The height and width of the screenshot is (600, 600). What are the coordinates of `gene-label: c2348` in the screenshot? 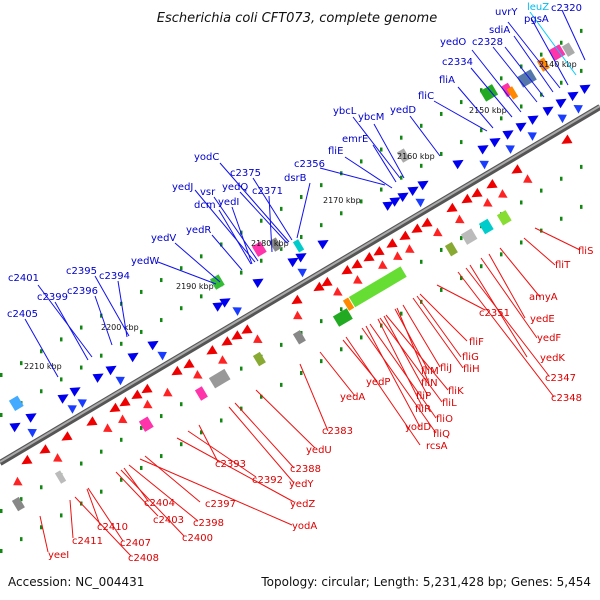 It's located at (566, 398).